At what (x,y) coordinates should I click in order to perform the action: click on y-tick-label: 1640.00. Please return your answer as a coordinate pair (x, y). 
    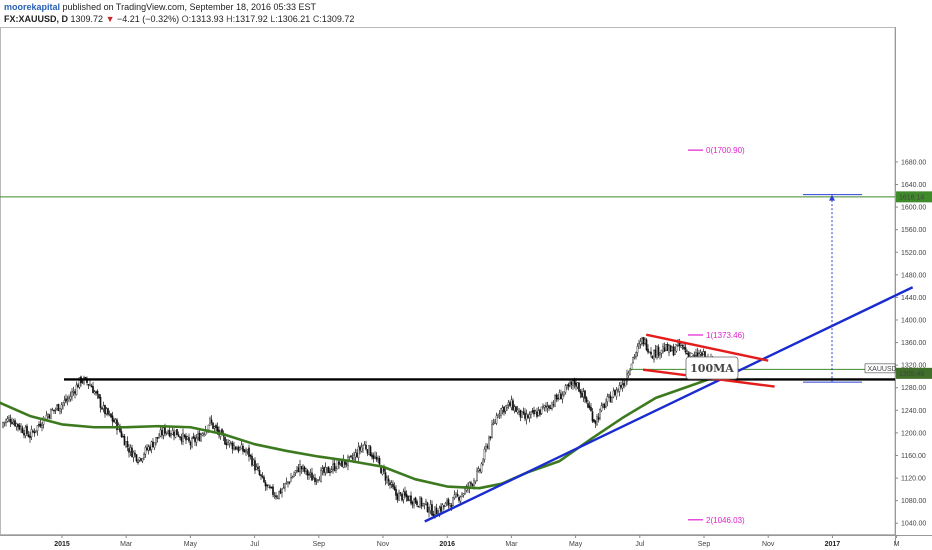
    Looking at the image, I should click on (913, 185).